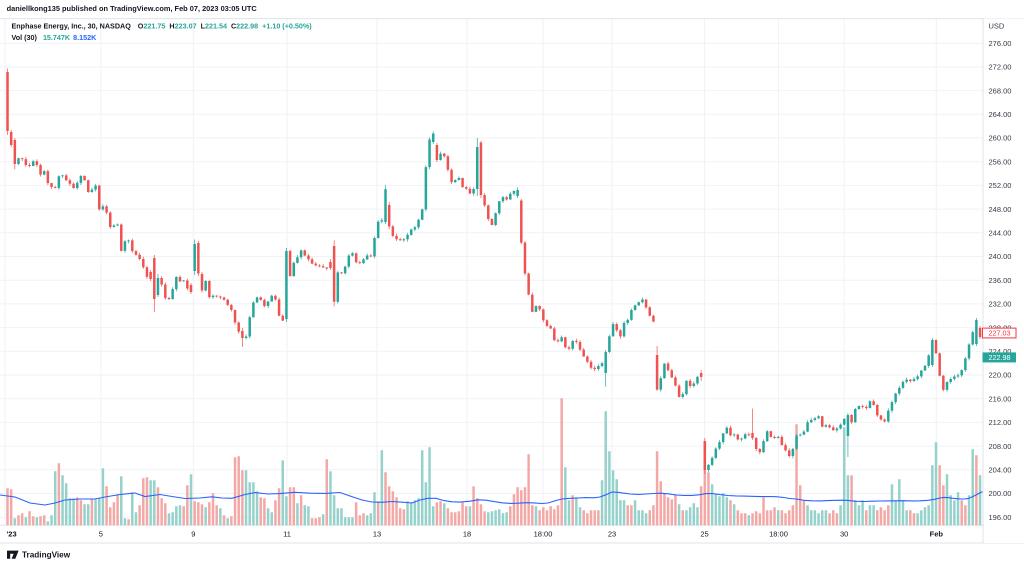 This screenshot has height=566, width=1024. What do you see at coordinates (612, 533) in the screenshot?
I see `svg-text: 23` at bounding box center [612, 533].